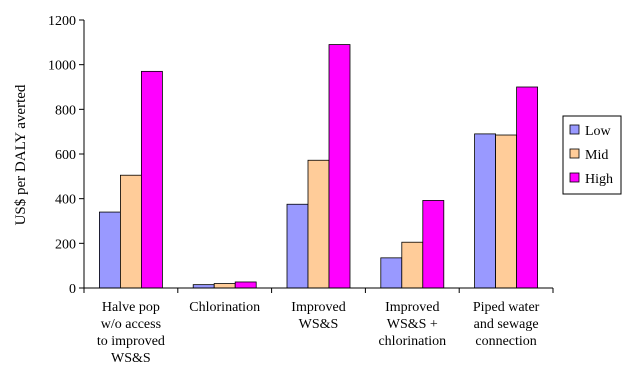 The width and height of the screenshot is (623, 366). I want to click on y-axis-label: US$ per DALY averted, so click(21, 154).